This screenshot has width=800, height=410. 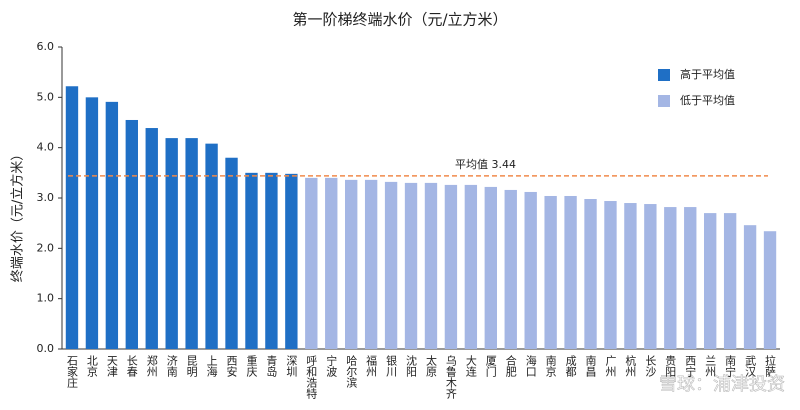 I want to click on x-tick-label: 西宁, so click(x=690, y=366).